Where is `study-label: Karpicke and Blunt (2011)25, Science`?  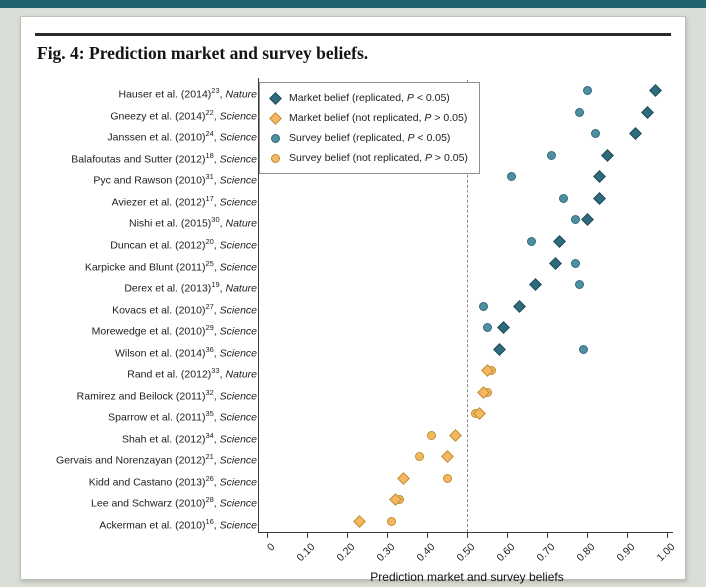
study-label: Karpicke and Blunt (2011)25, Science is located at coordinates (170, 266).